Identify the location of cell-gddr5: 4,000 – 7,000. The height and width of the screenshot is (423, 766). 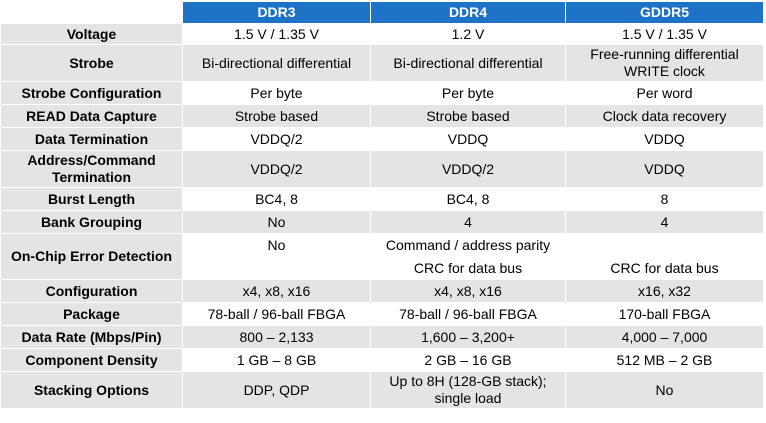
(664, 337).